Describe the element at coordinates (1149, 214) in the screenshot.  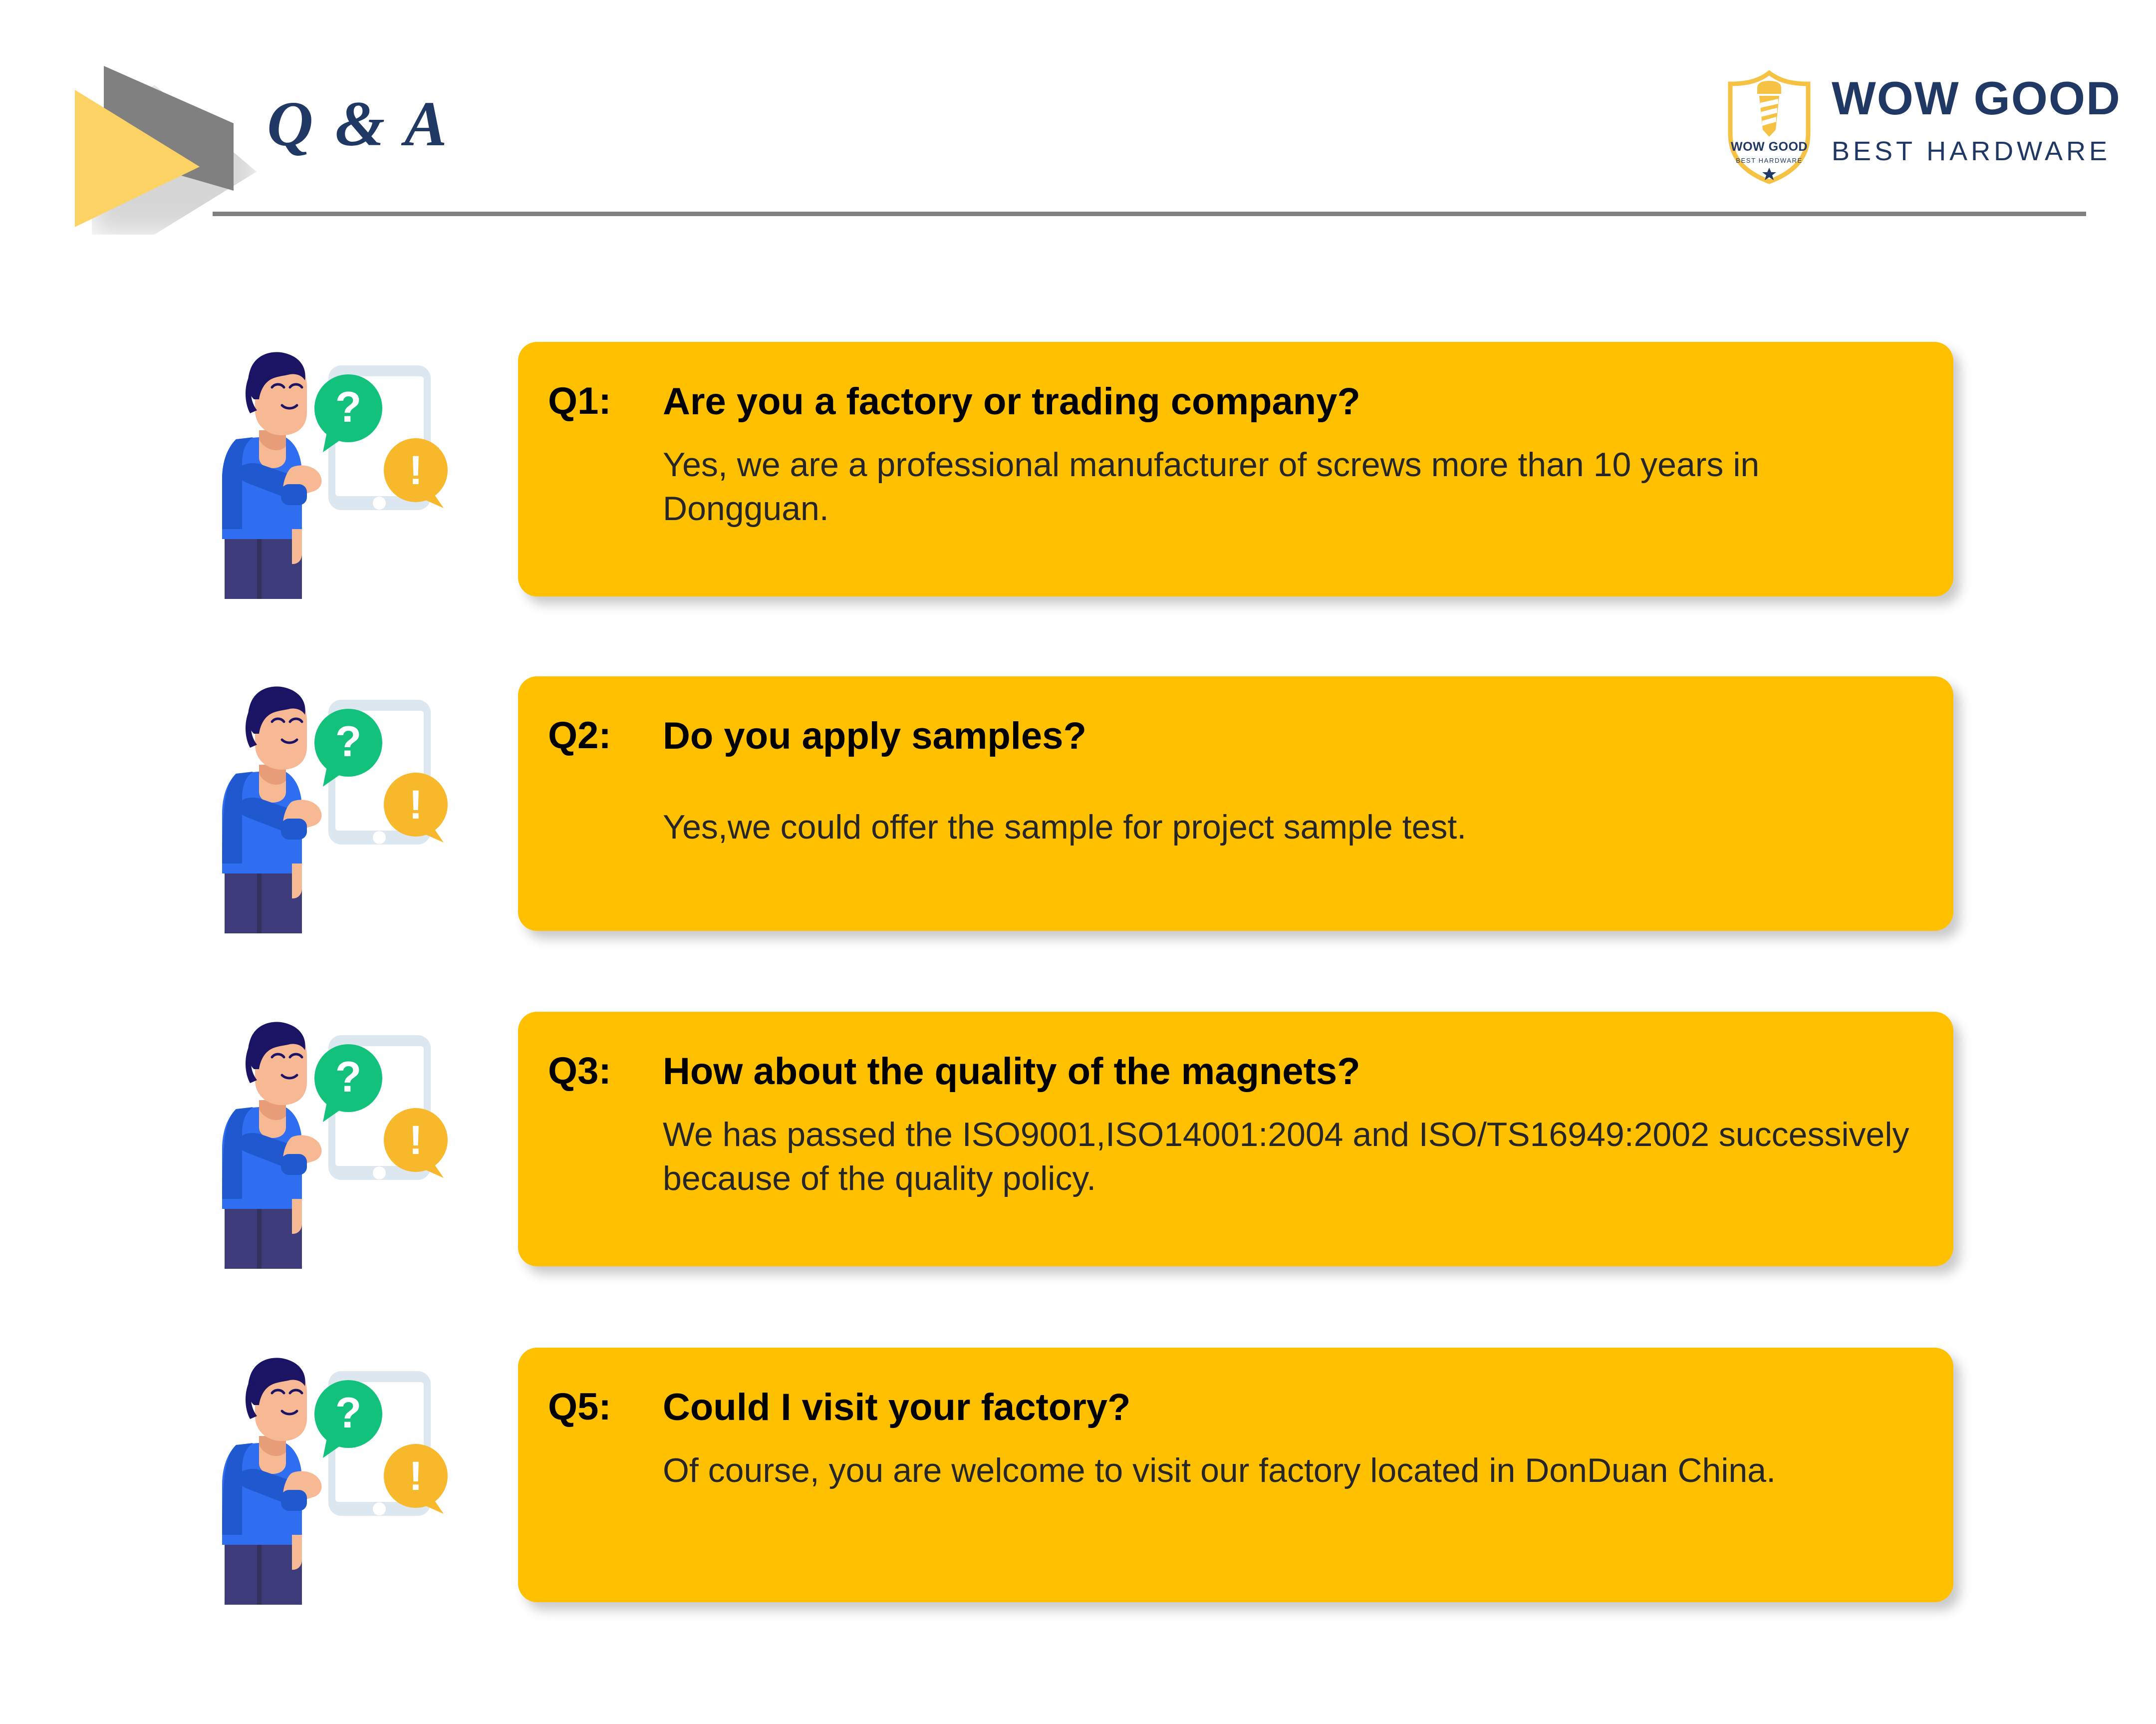
I see `title-divider` at that location.